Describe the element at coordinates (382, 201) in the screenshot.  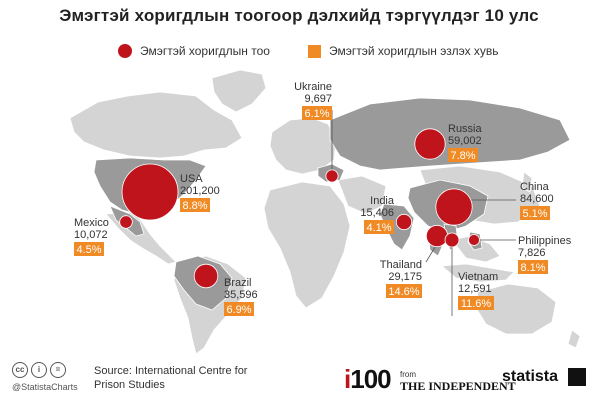
I see `country-label-india: India` at that location.